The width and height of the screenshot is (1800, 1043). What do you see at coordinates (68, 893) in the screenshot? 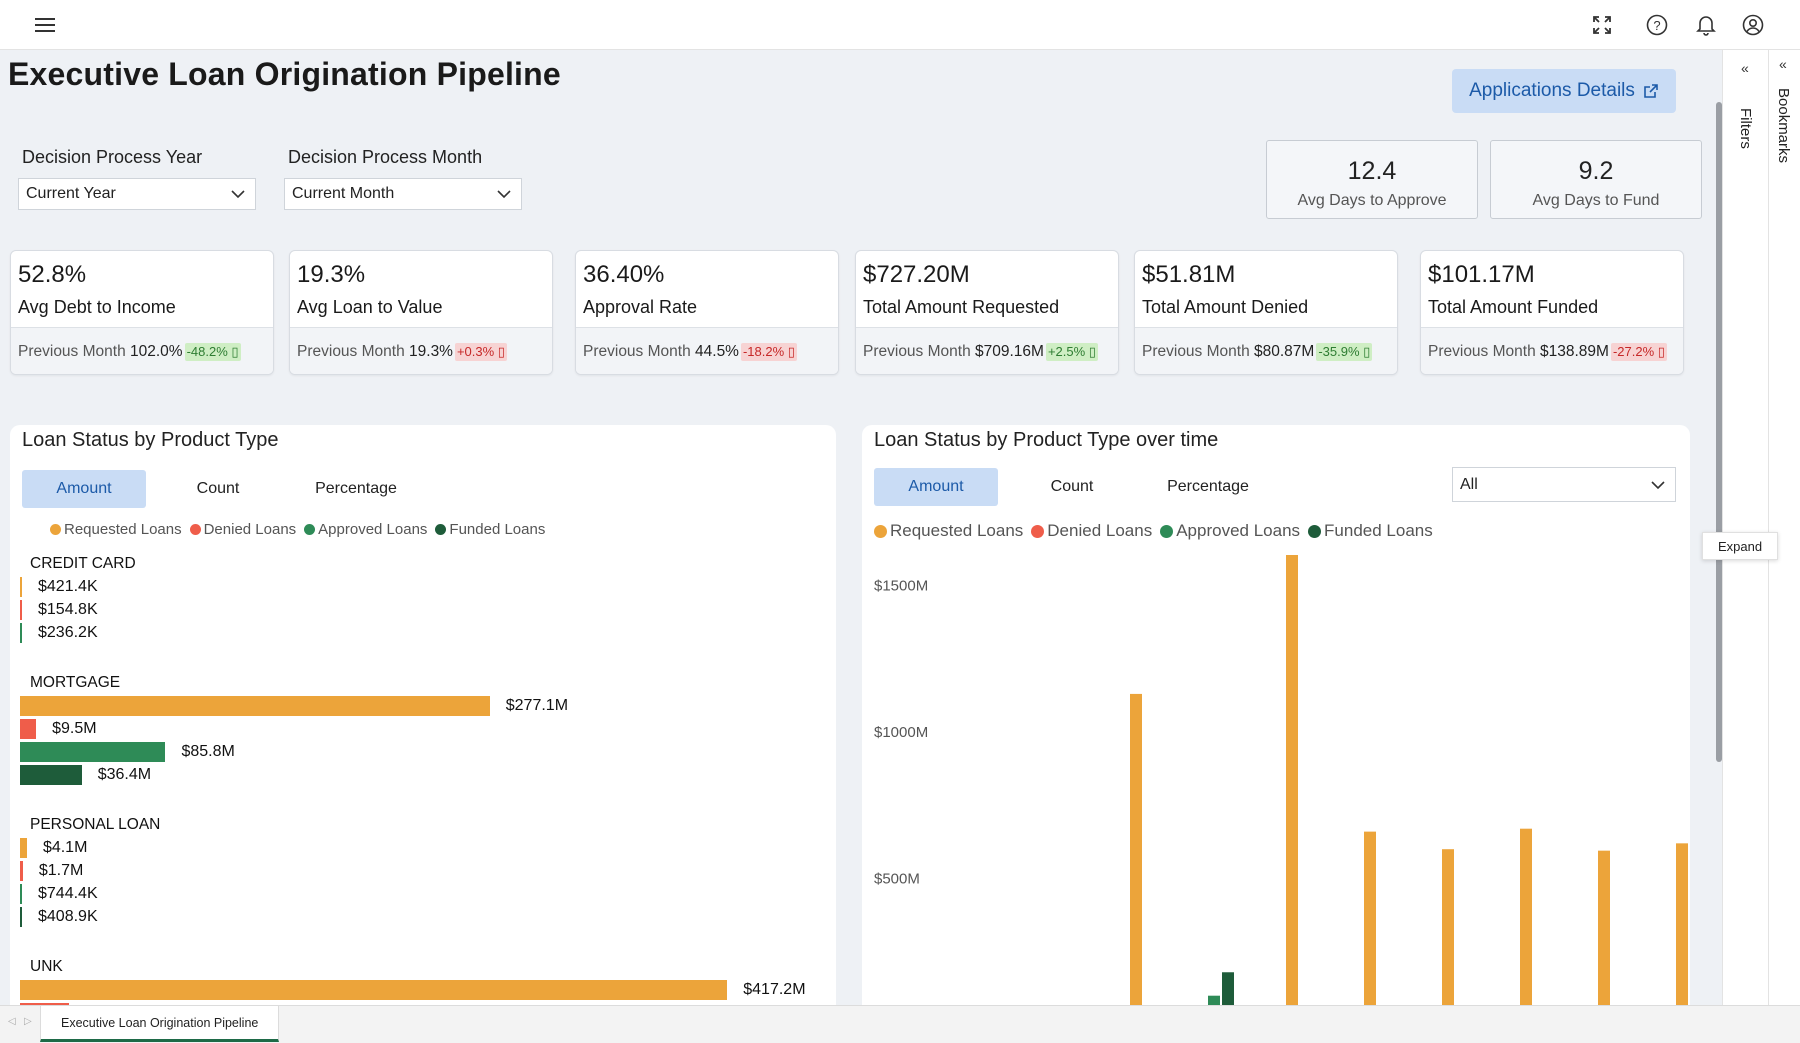
I see `bar-value-label: $744.4K` at bounding box center [68, 893].